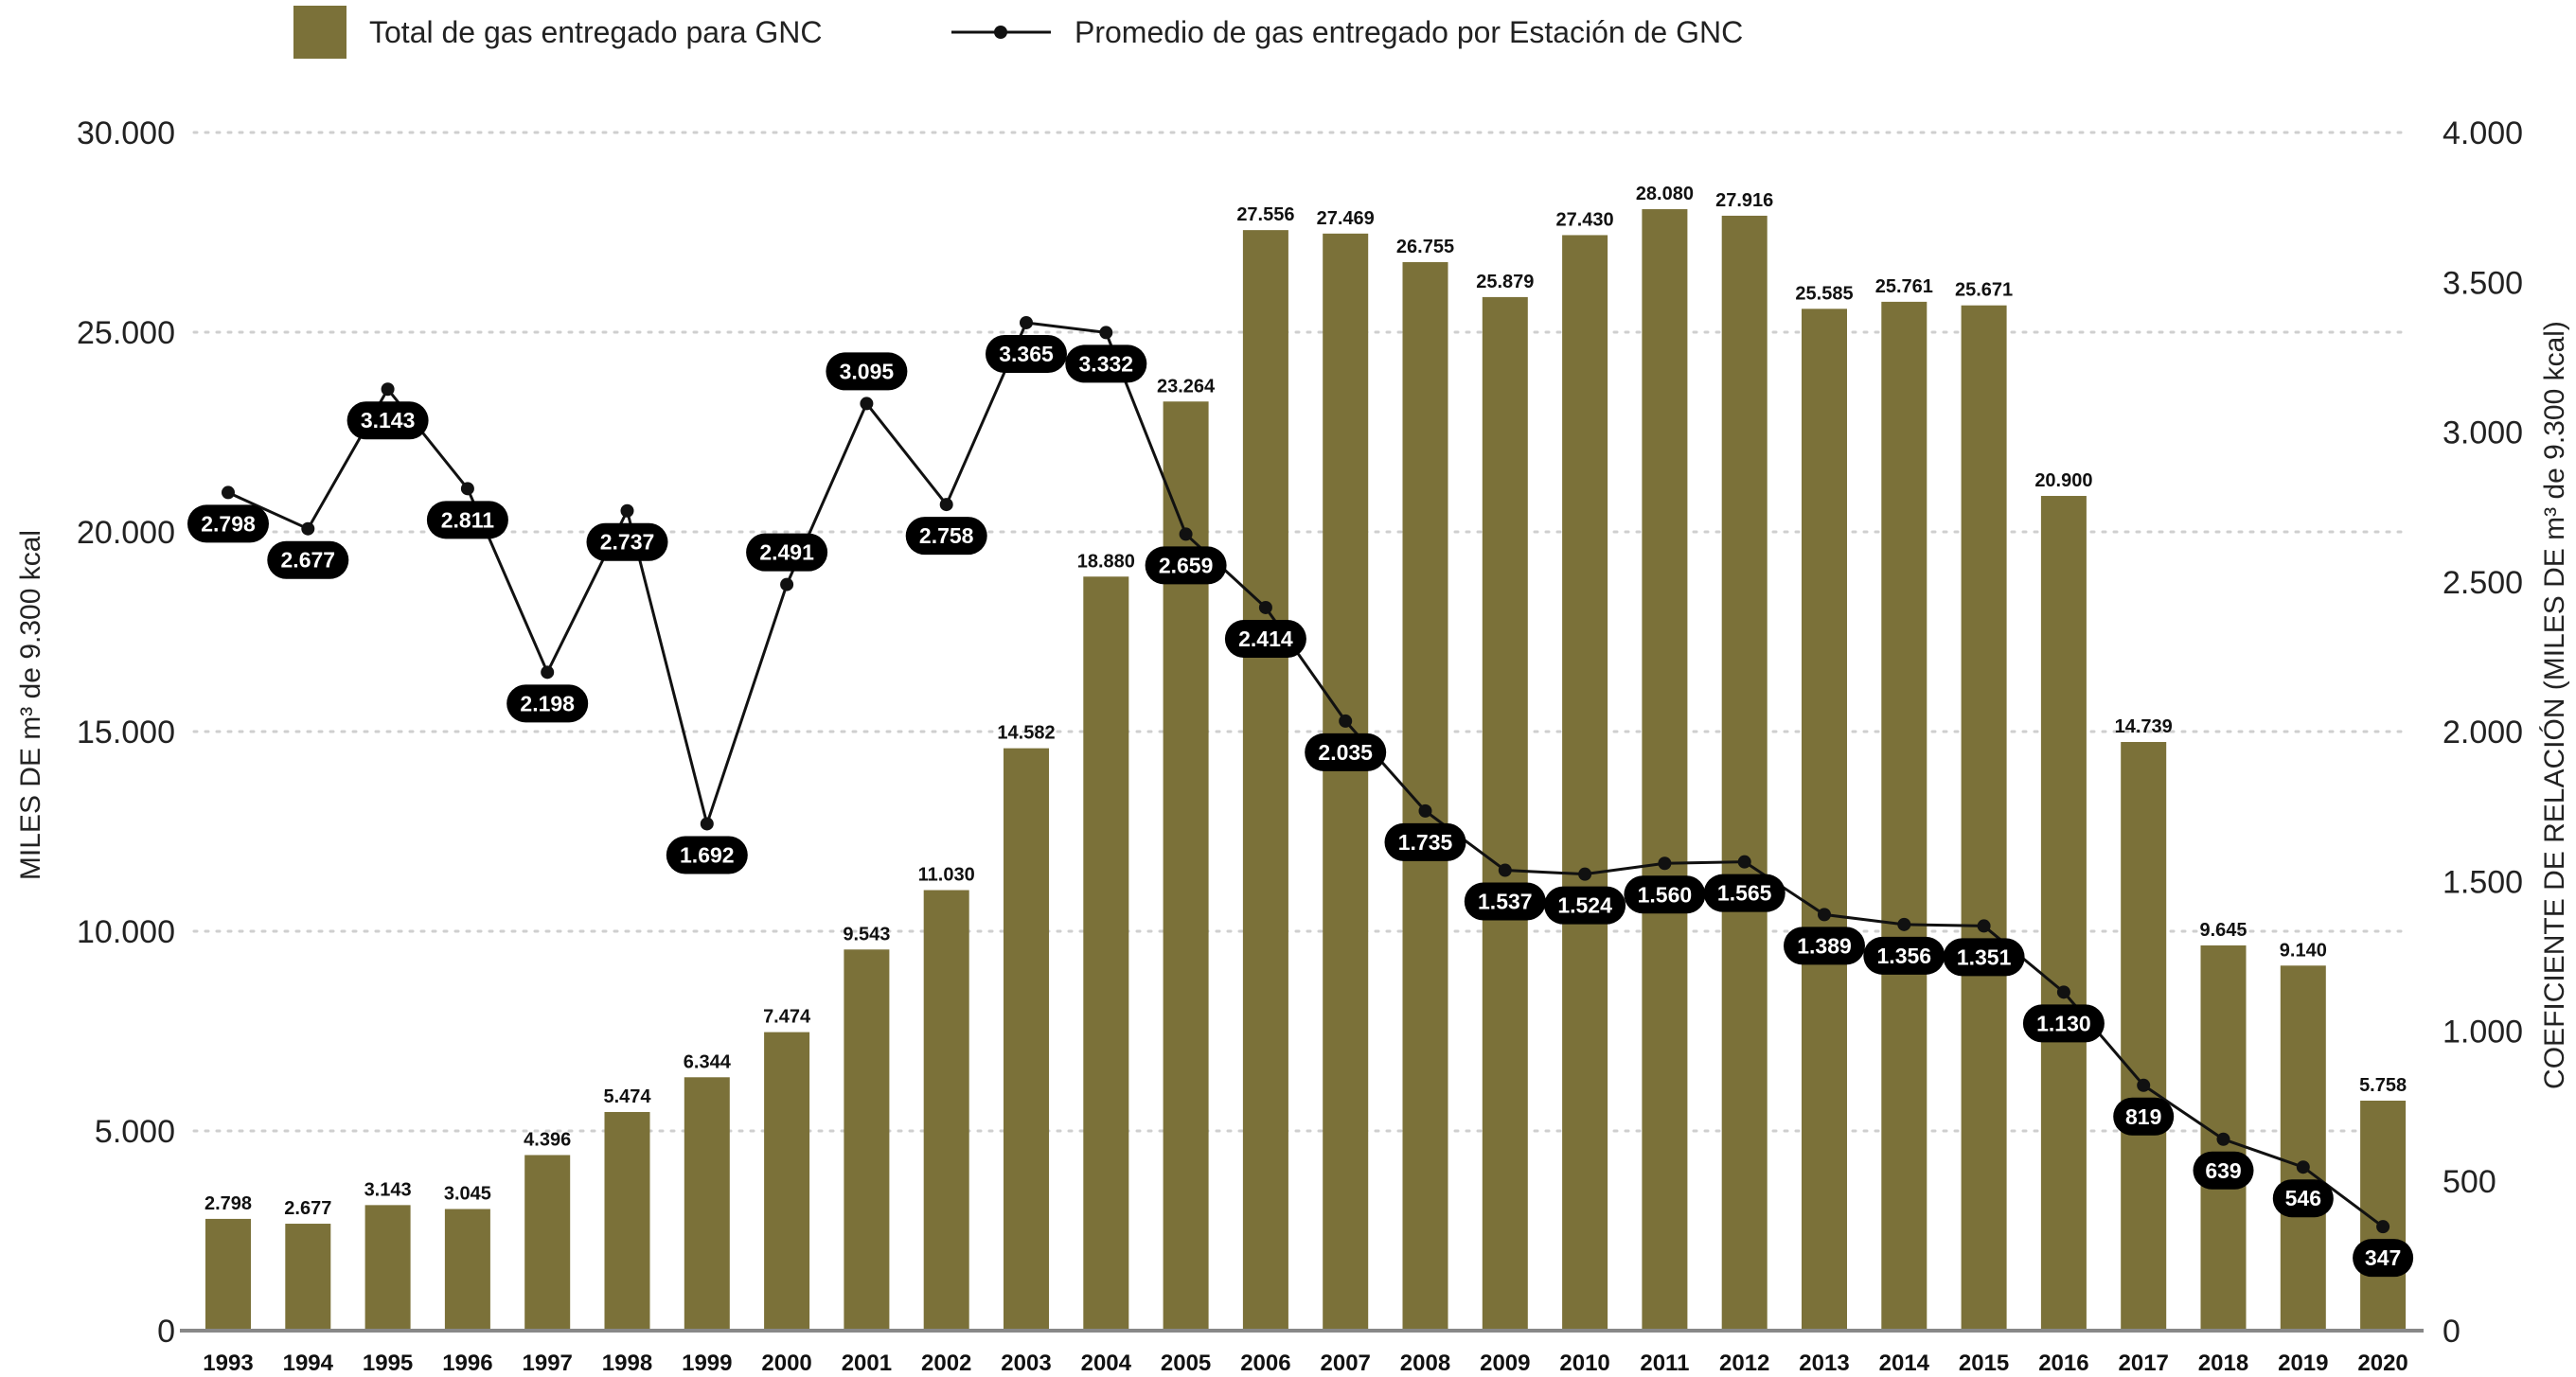 Image resolution: width=2576 pixels, height=1377 pixels. I want to click on x-tick-label: 2011, so click(1664, 1364).